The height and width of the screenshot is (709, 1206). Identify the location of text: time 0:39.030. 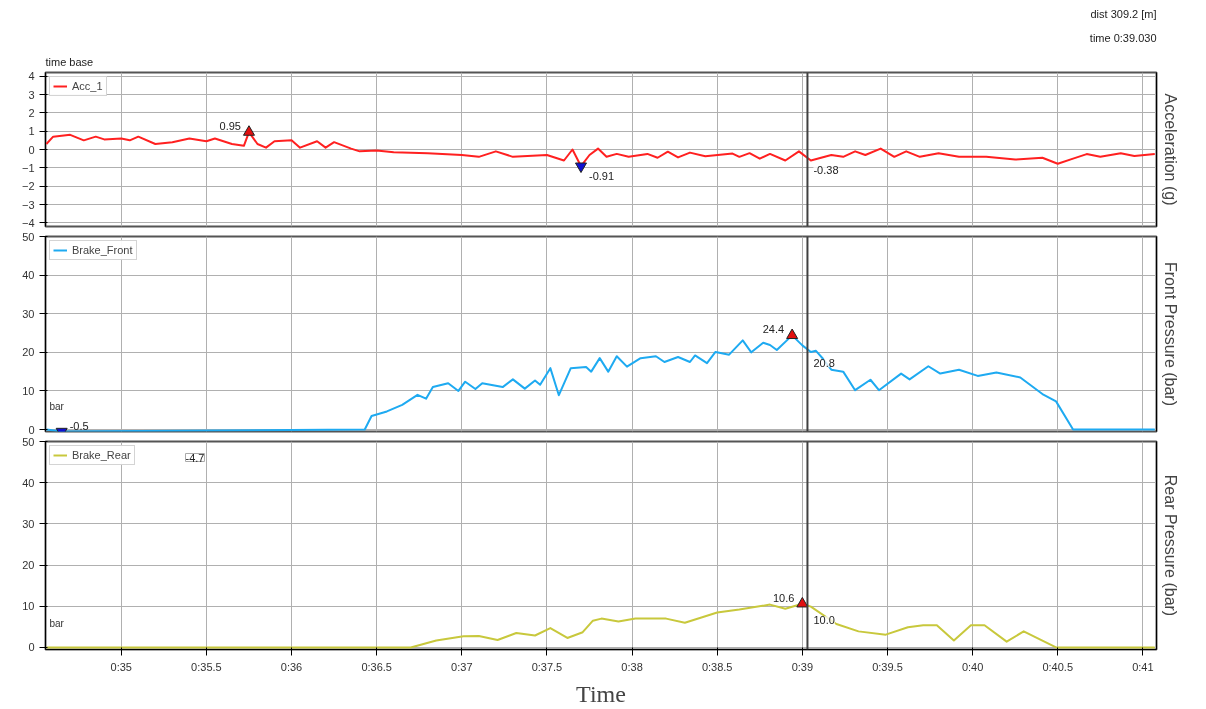
(1123, 37).